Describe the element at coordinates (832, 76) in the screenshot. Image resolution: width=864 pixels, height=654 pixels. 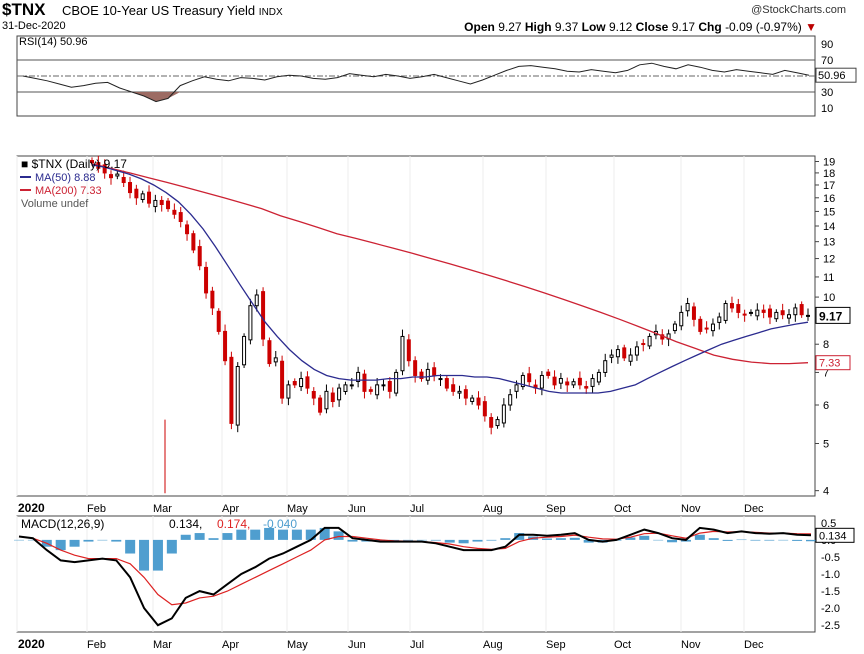
I see `rsi-value-label: 50.96` at that location.